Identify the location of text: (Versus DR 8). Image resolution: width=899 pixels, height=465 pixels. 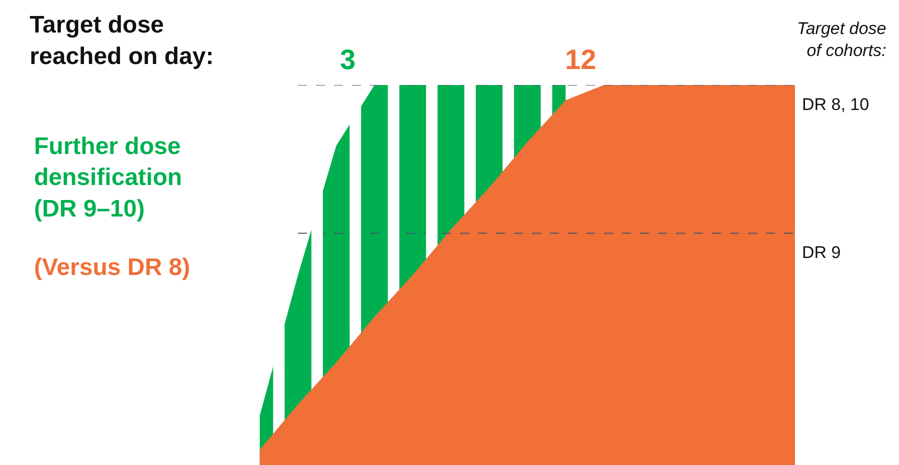
(112, 267).